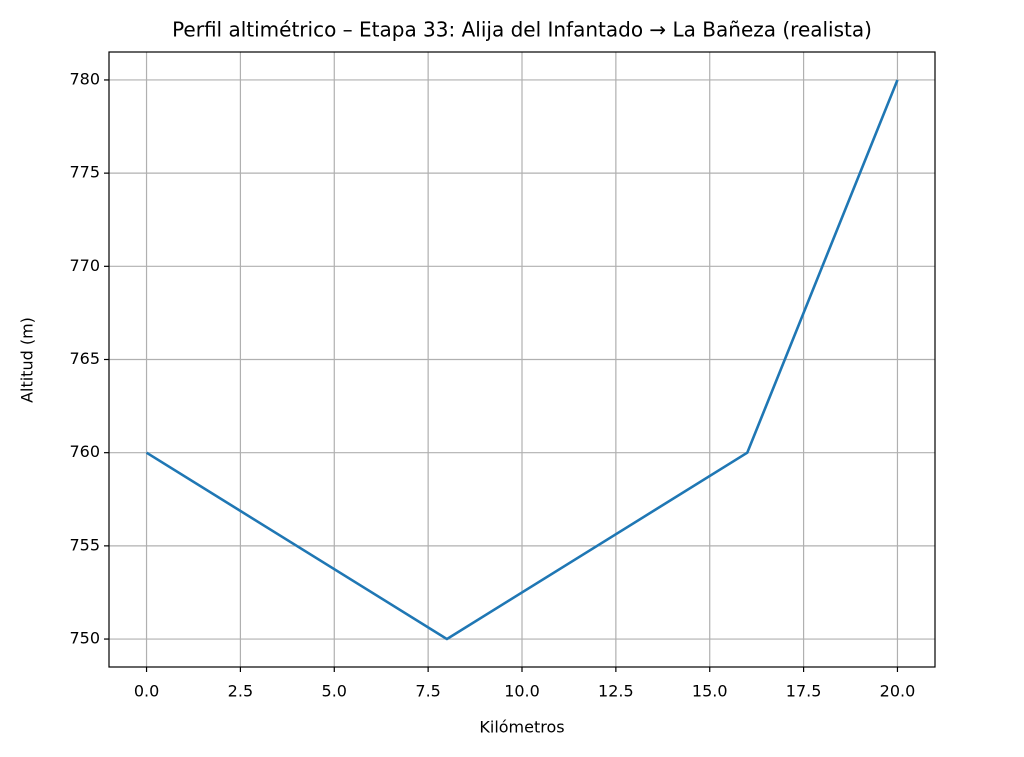 Image resolution: width=1024 pixels, height=757 pixels. I want to click on y-tick-label: 775, so click(84, 172).